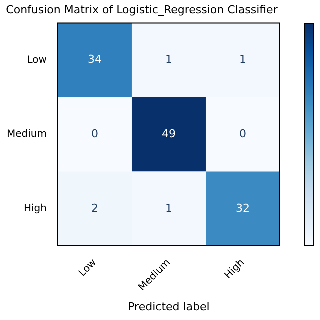 This screenshot has width=320, height=320. I want to click on y-tick-label: Medium, so click(26, 134).